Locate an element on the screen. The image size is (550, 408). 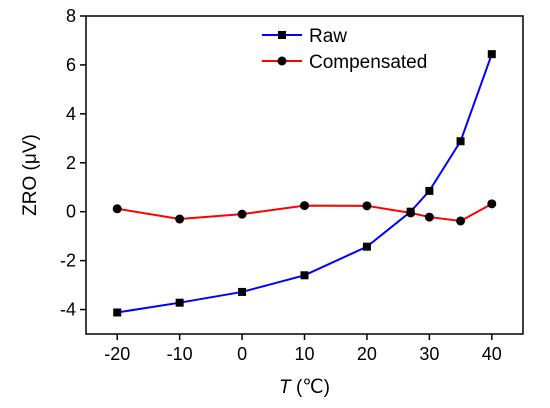
y-axis-title: ZRO (μV) is located at coordinates (30, 175).